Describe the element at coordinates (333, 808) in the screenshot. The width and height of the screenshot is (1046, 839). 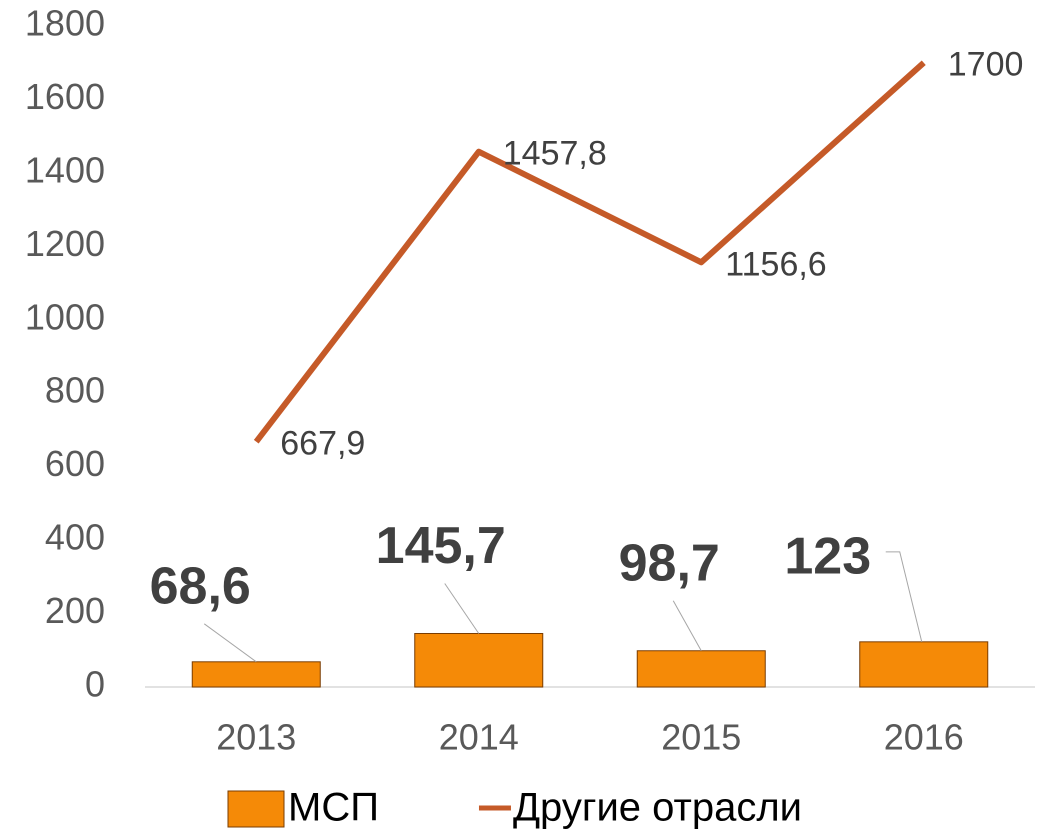
I see `legend-label: МСП` at that location.